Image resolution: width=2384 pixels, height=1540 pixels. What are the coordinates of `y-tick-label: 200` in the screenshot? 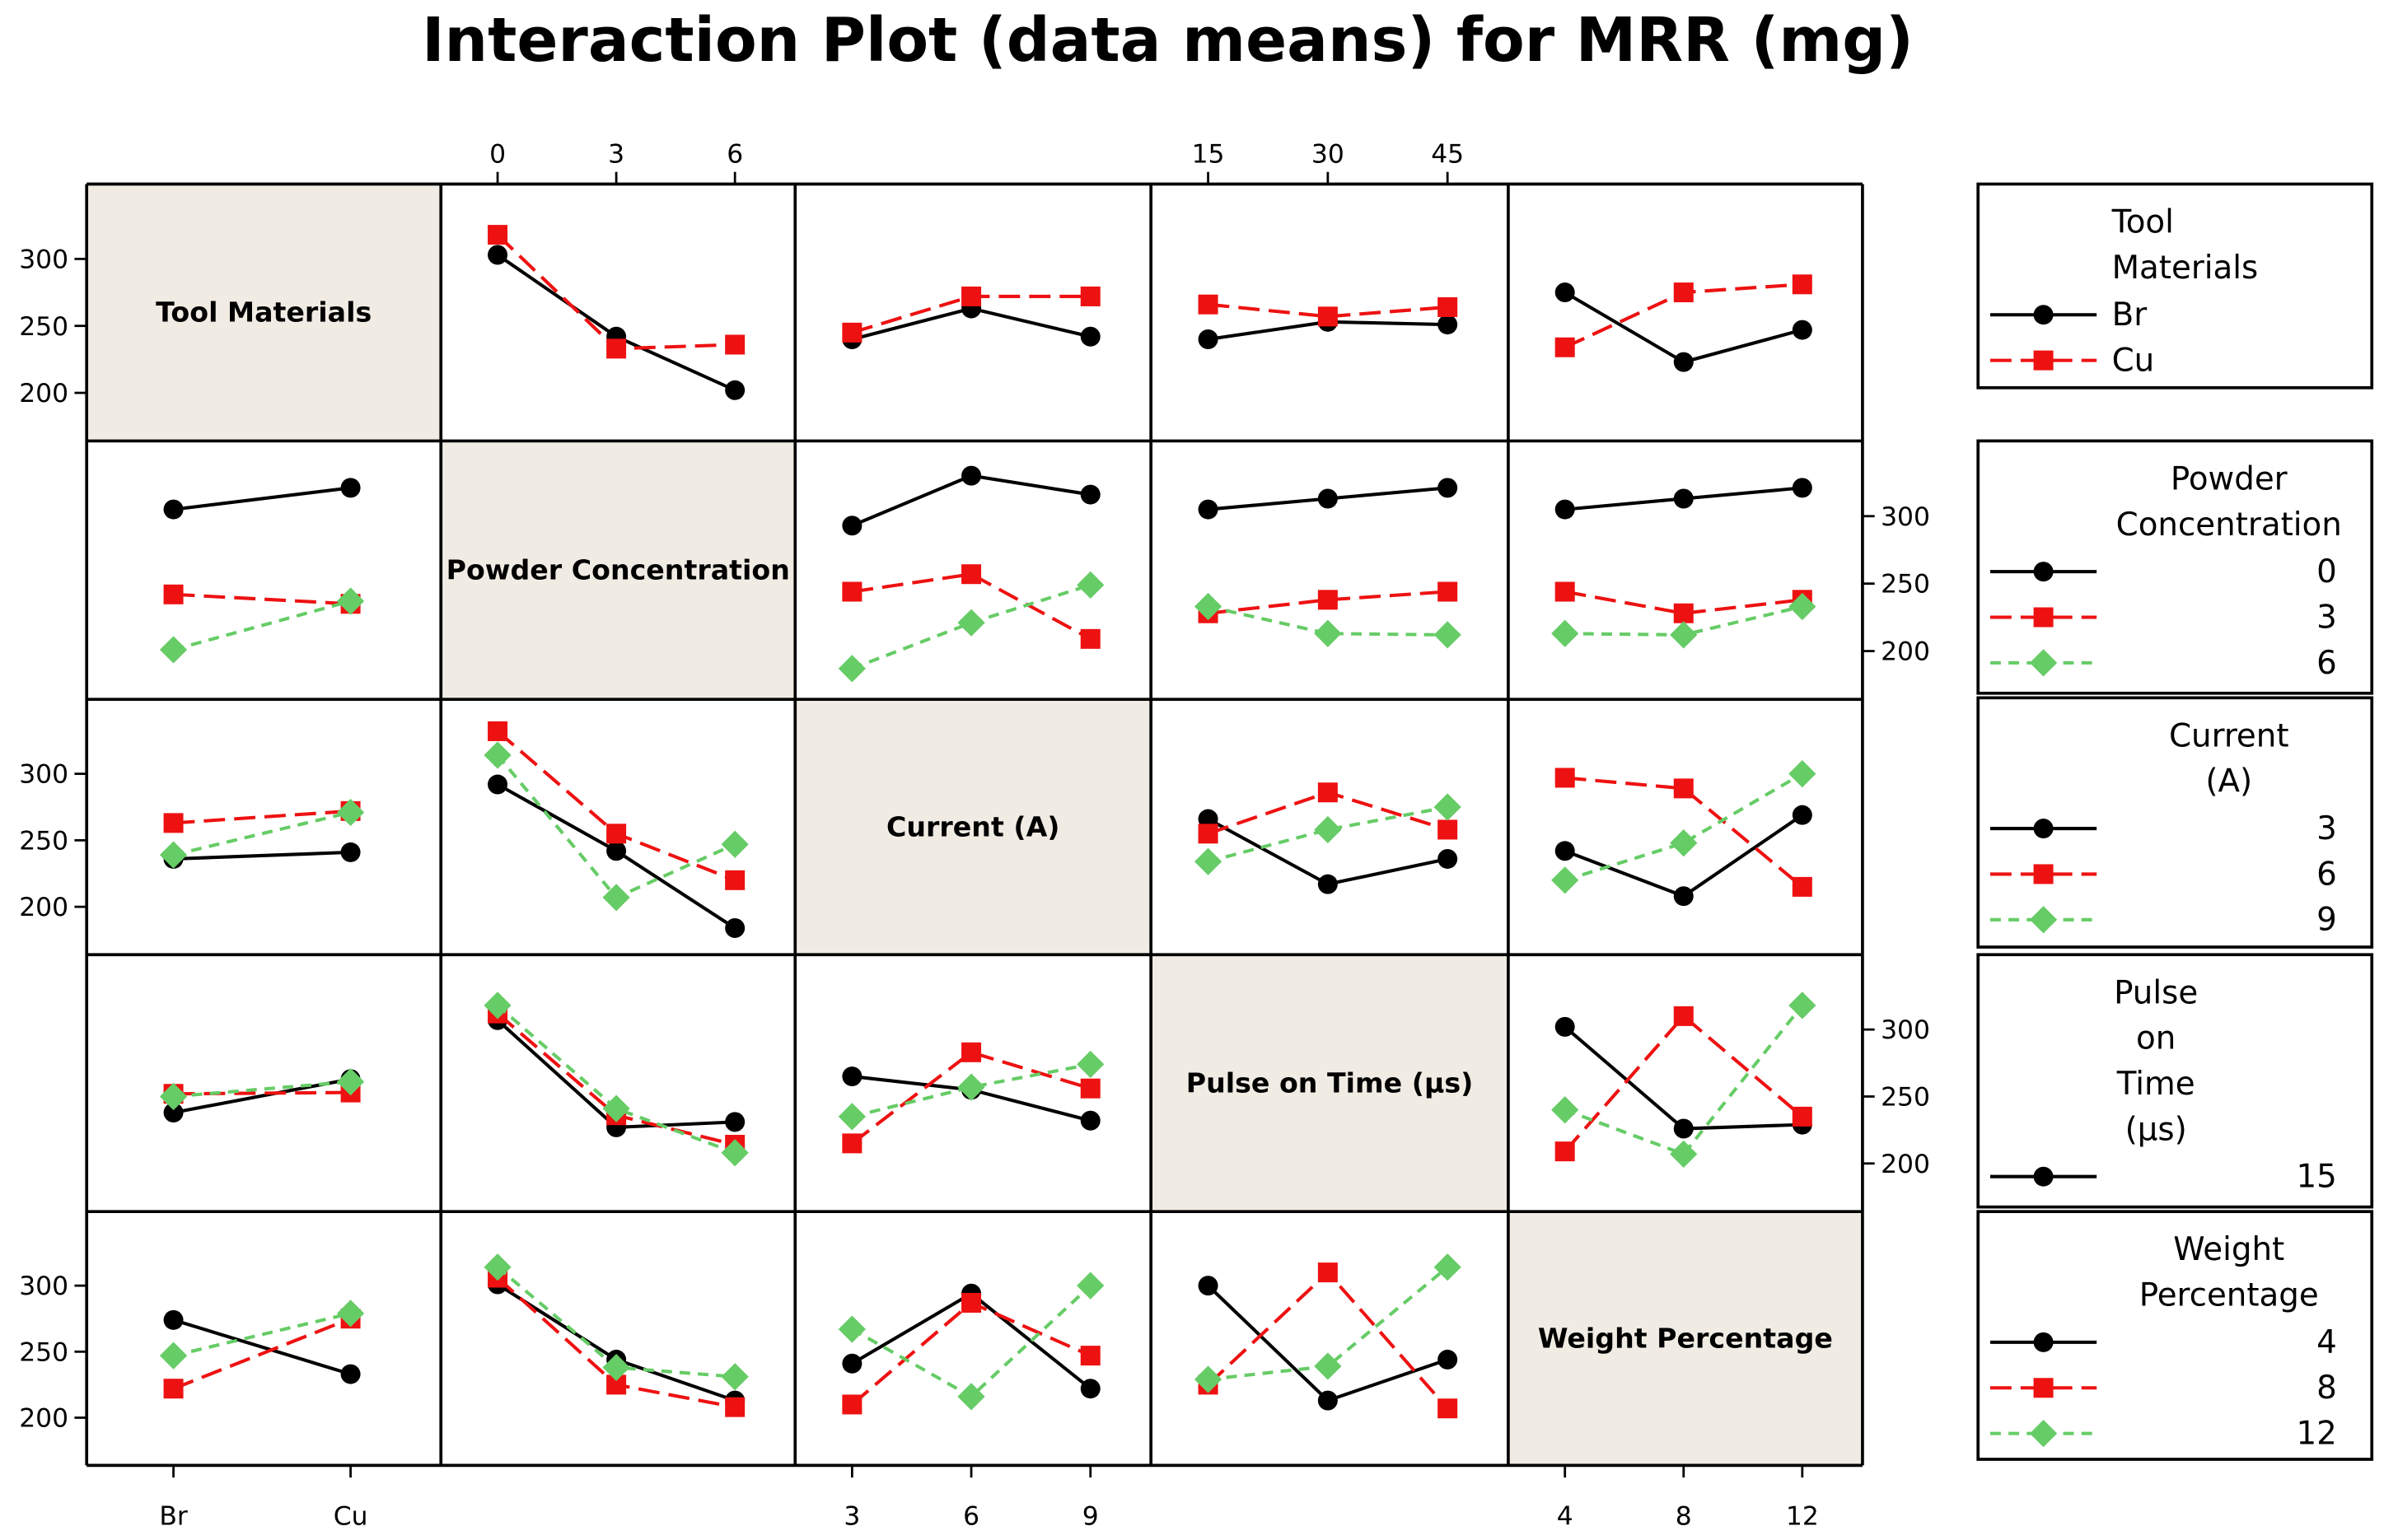 It's located at (43, 393).